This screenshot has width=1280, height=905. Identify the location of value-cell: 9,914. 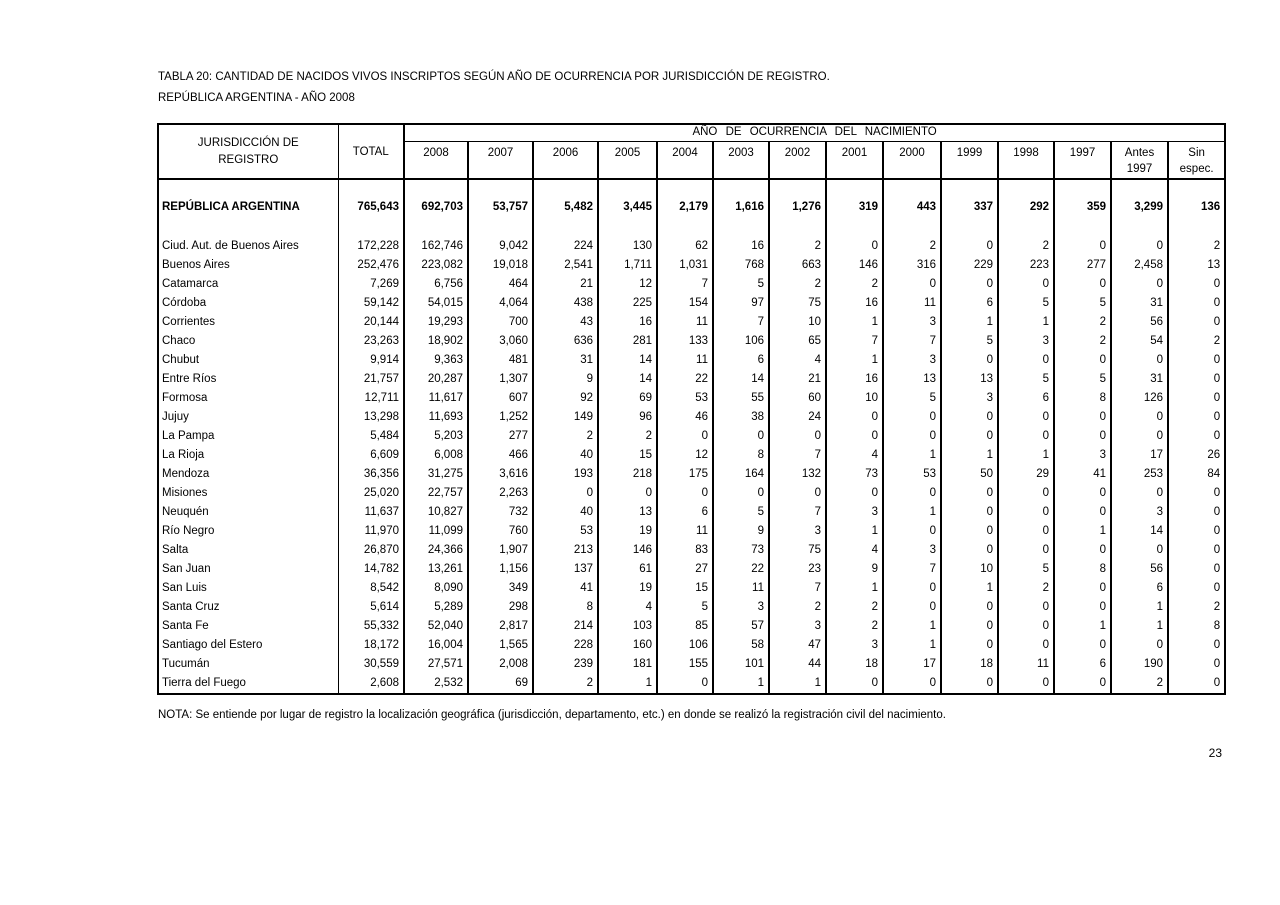
(370, 360).